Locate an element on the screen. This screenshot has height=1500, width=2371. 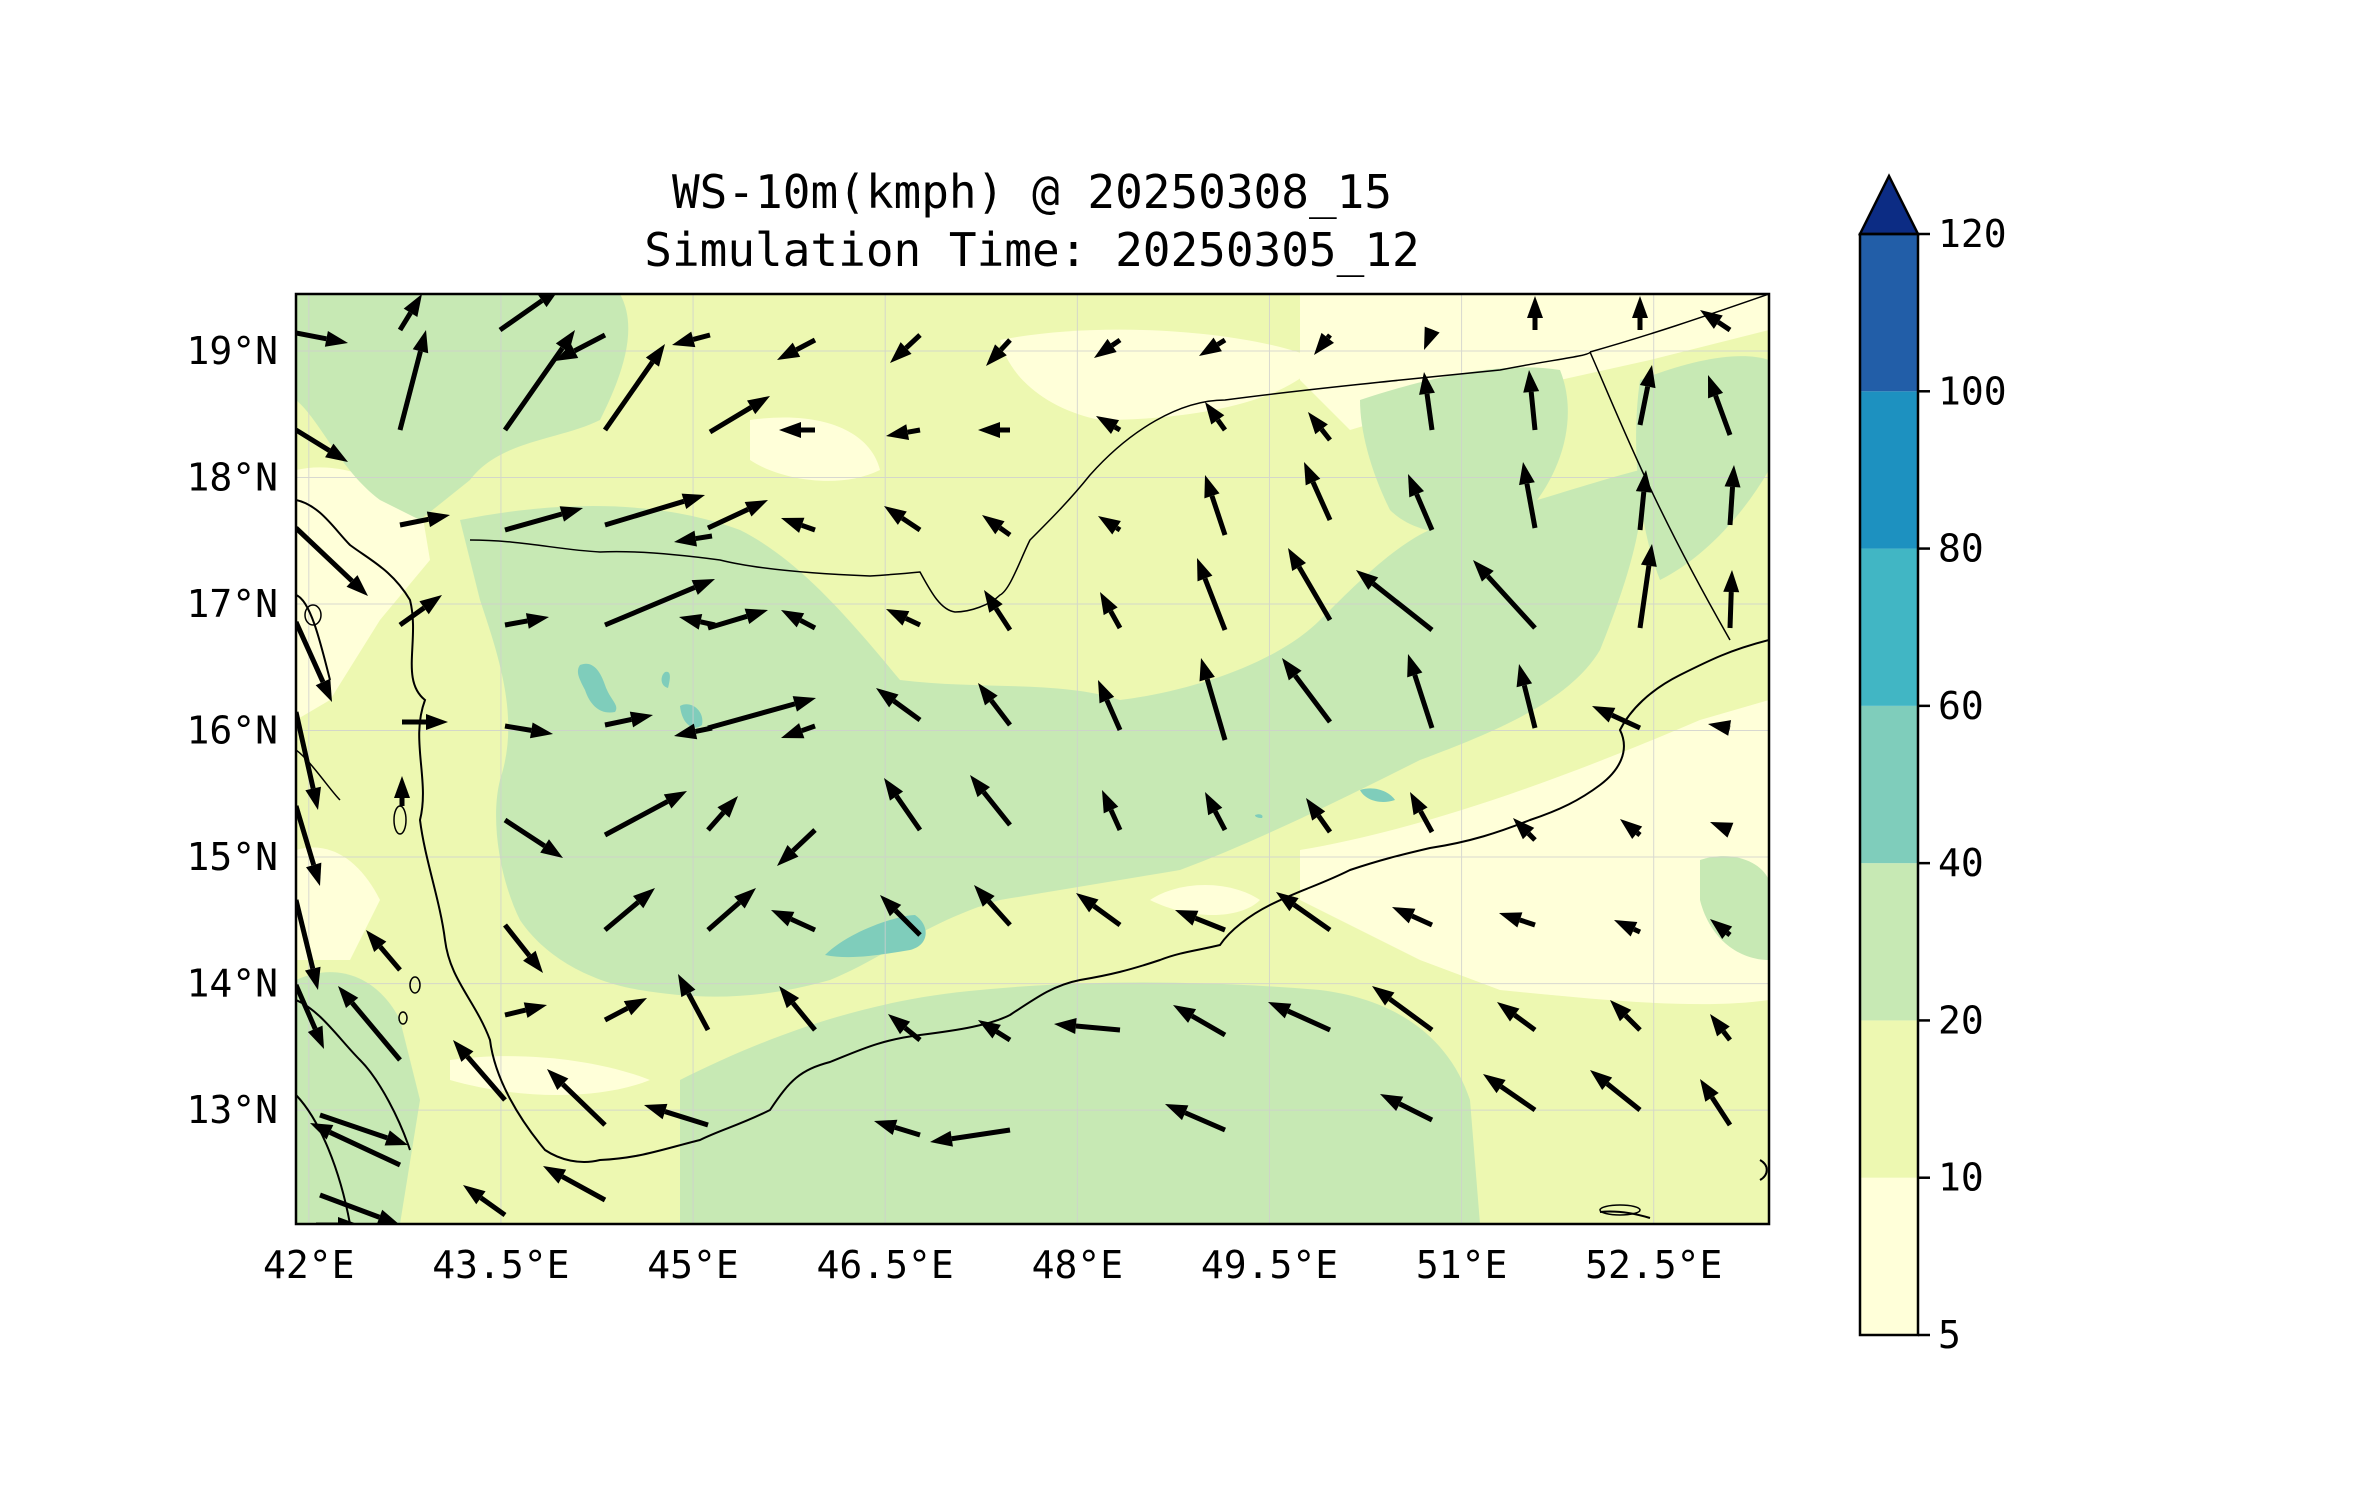
colorbar-label: 120 is located at coordinates (1972, 234).